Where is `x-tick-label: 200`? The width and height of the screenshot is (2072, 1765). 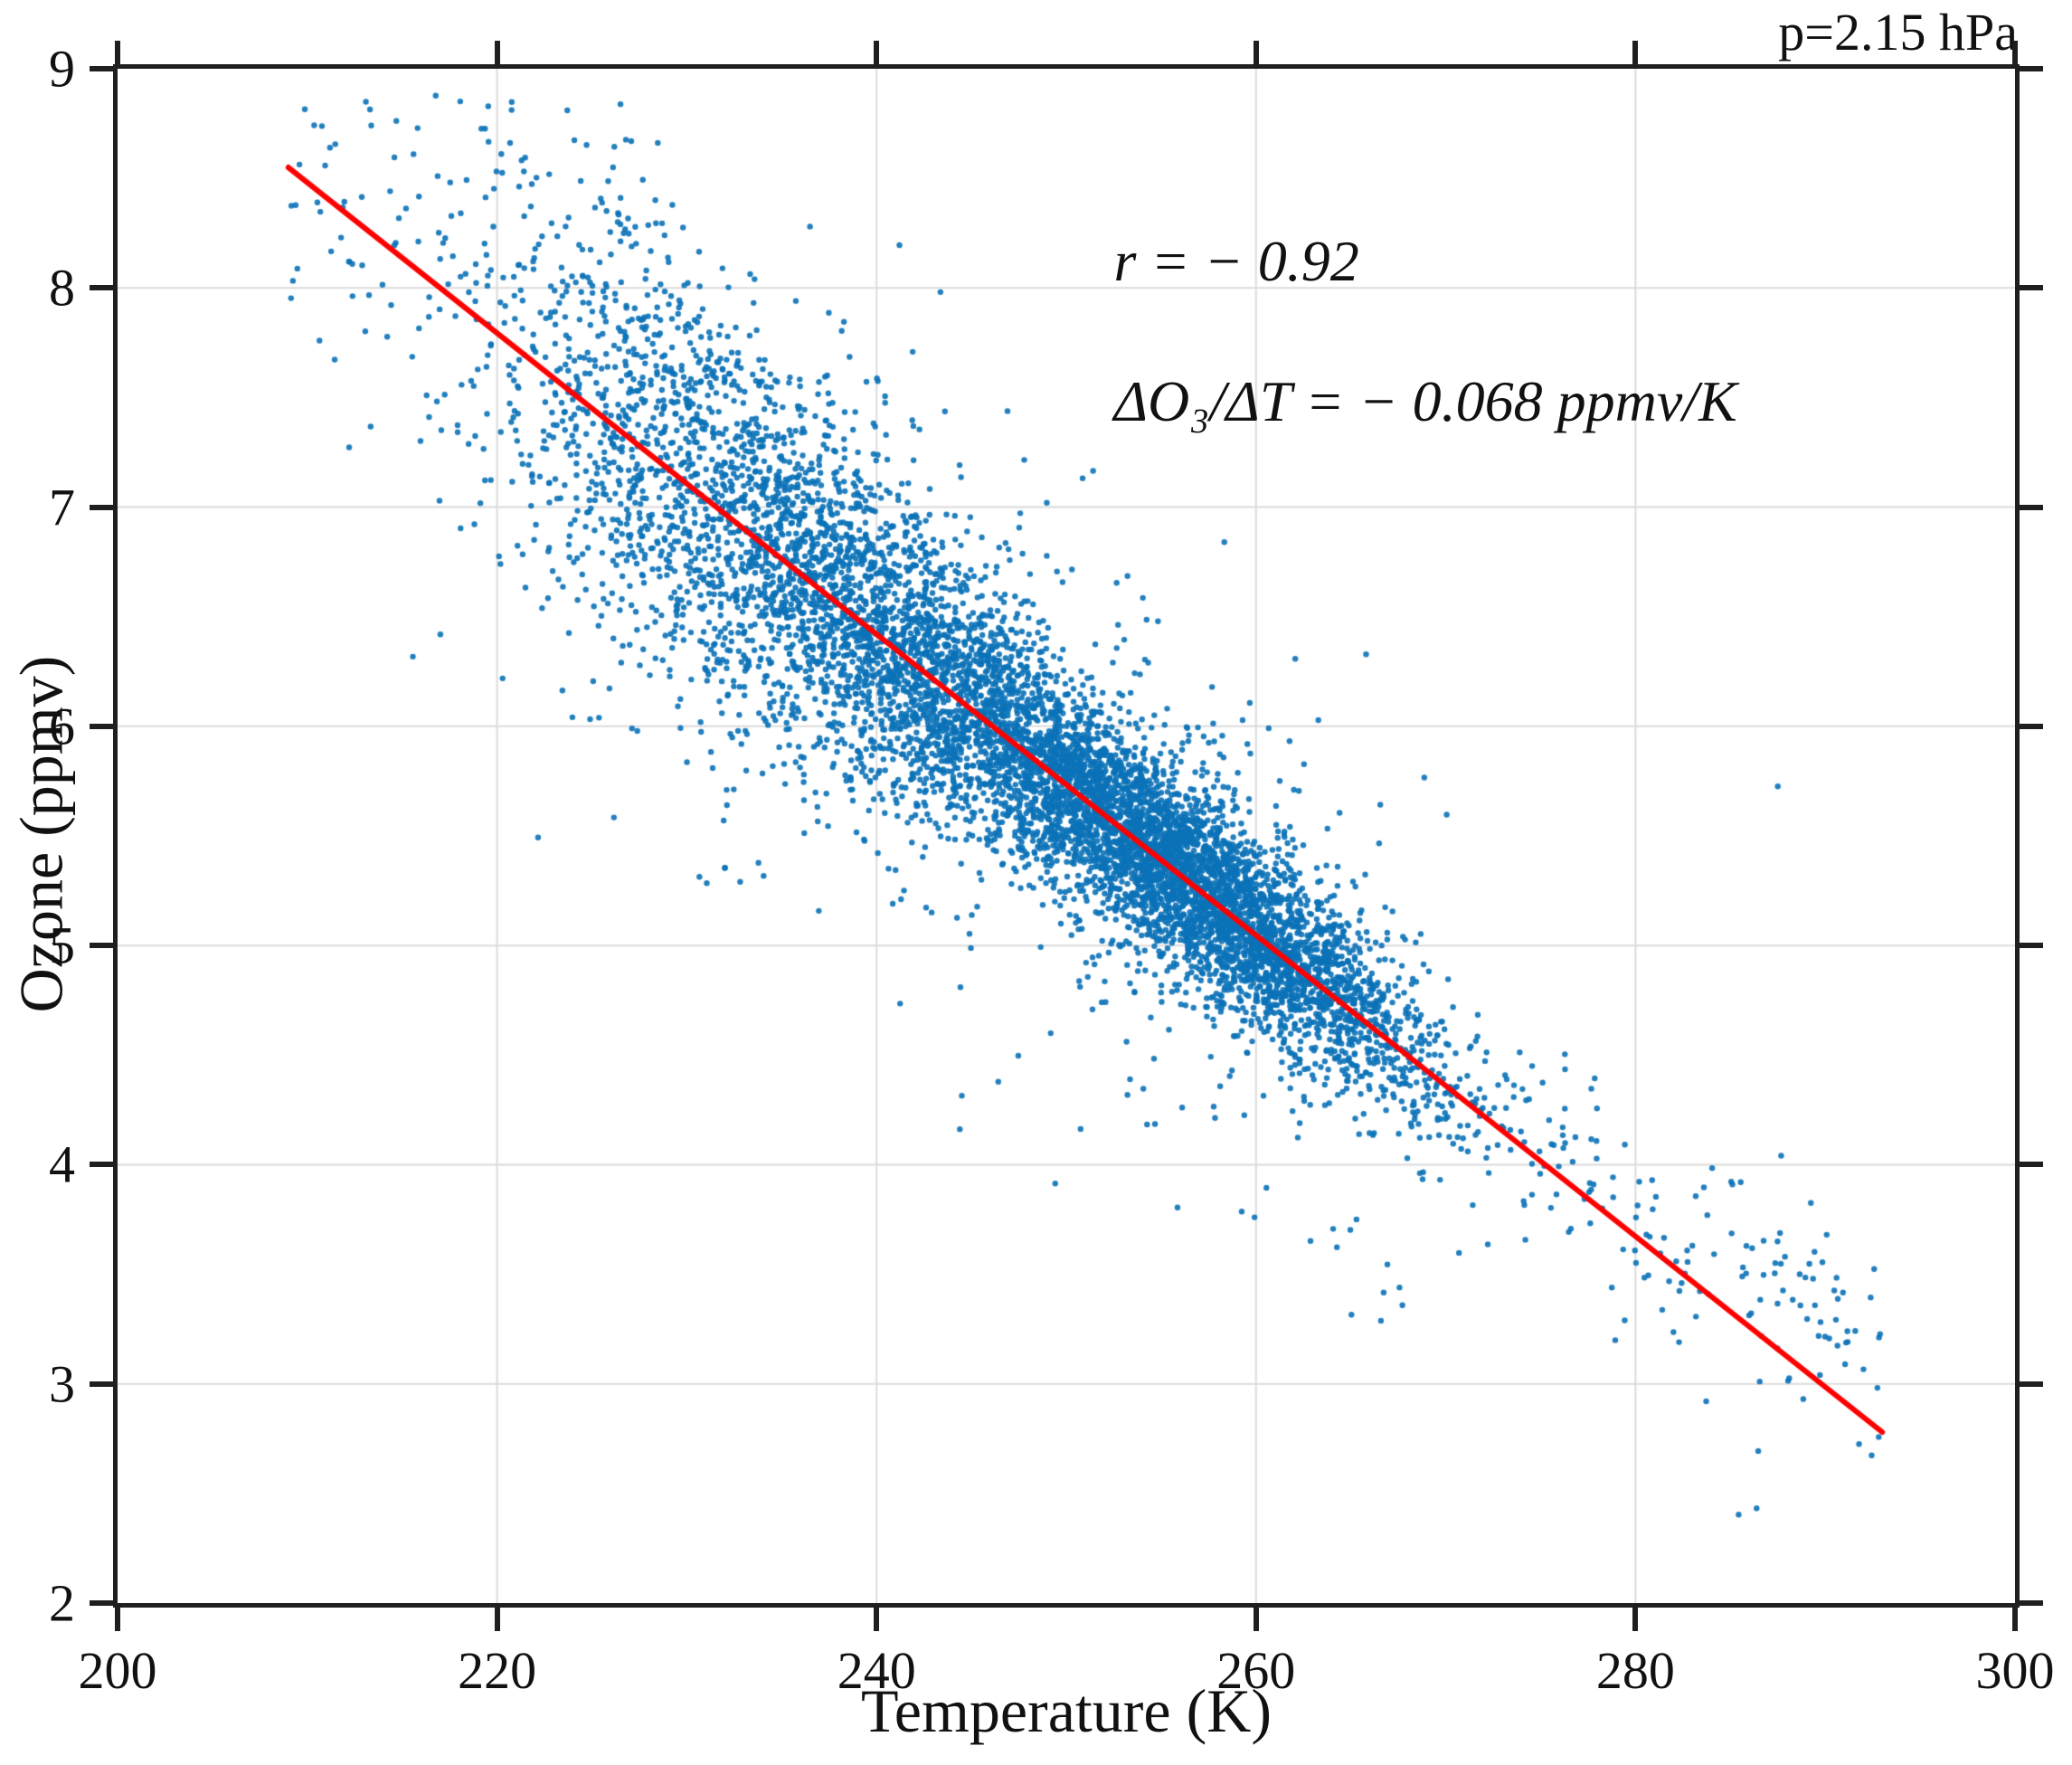 x-tick-label: 200 is located at coordinates (118, 1670).